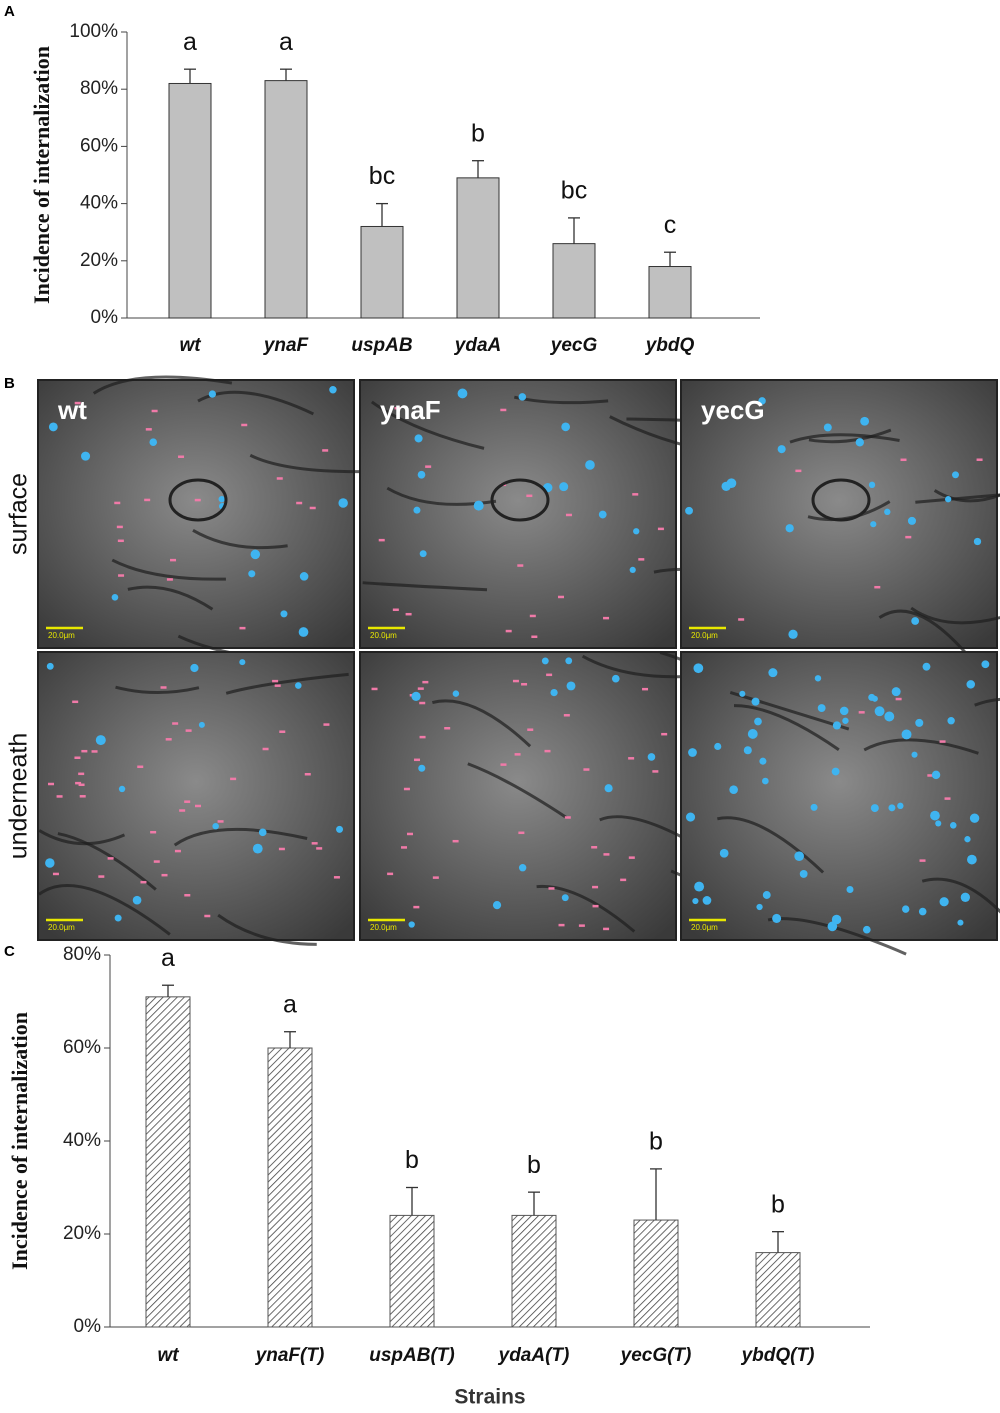 This screenshot has width=1000, height=1413. I want to click on row-label: surface, so click(19, 514).